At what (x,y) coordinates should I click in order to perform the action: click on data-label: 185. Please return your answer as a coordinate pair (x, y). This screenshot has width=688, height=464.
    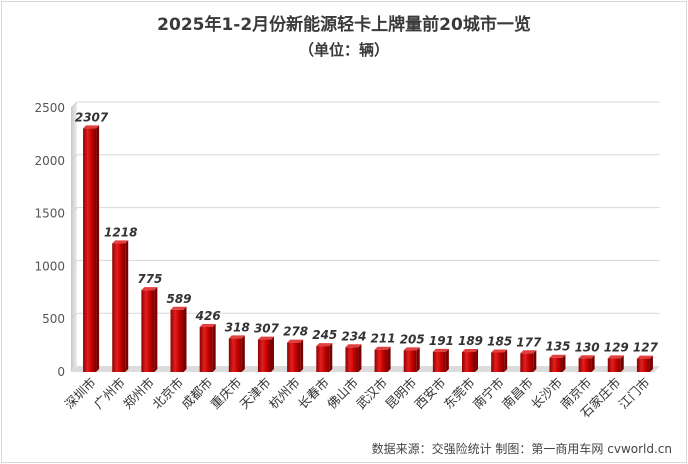
    Looking at the image, I should click on (499, 341).